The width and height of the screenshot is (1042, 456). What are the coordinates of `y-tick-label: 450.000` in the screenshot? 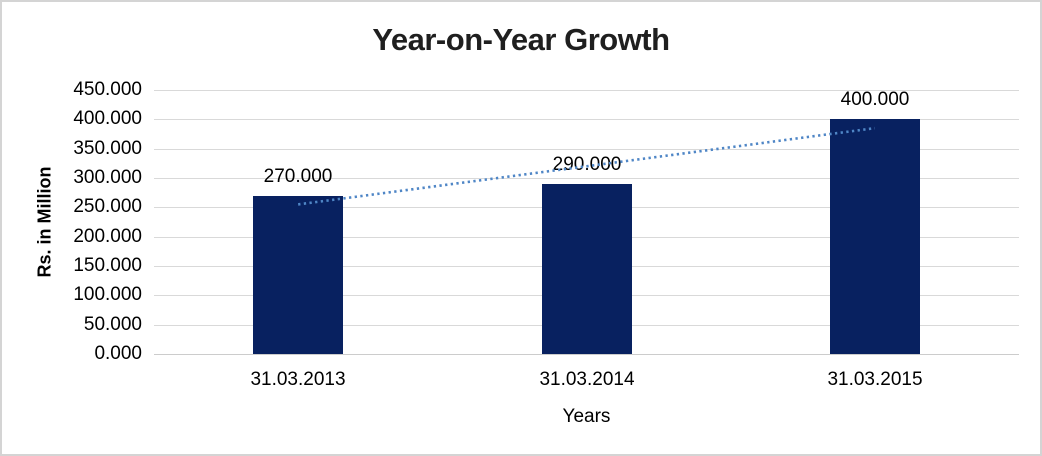 It's located at (107, 89).